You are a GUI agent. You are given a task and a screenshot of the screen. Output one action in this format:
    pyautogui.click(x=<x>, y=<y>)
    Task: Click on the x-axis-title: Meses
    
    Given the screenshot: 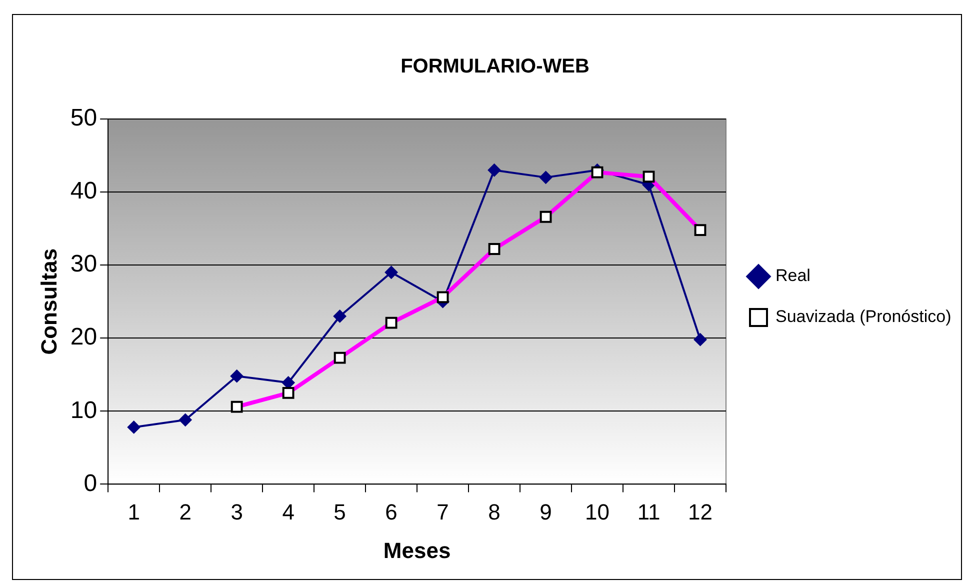 What is the action you would take?
    pyautogui.click(x=417, y=550)
    